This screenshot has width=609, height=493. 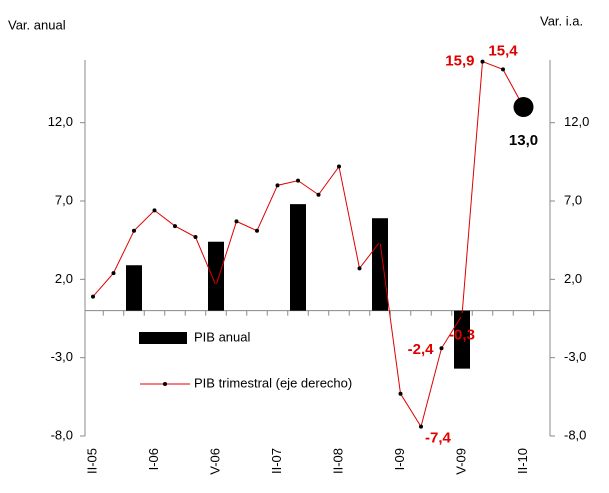 I want to click on x-tick-label: II-08, so click(x=337, y=461).